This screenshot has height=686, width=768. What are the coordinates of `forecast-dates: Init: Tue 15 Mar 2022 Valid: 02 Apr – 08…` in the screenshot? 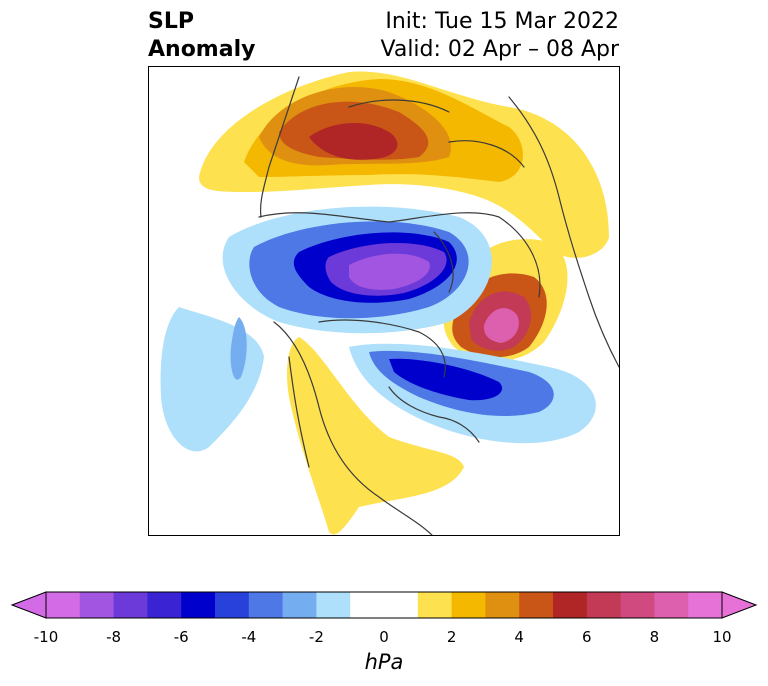 It's located at (500, 36).